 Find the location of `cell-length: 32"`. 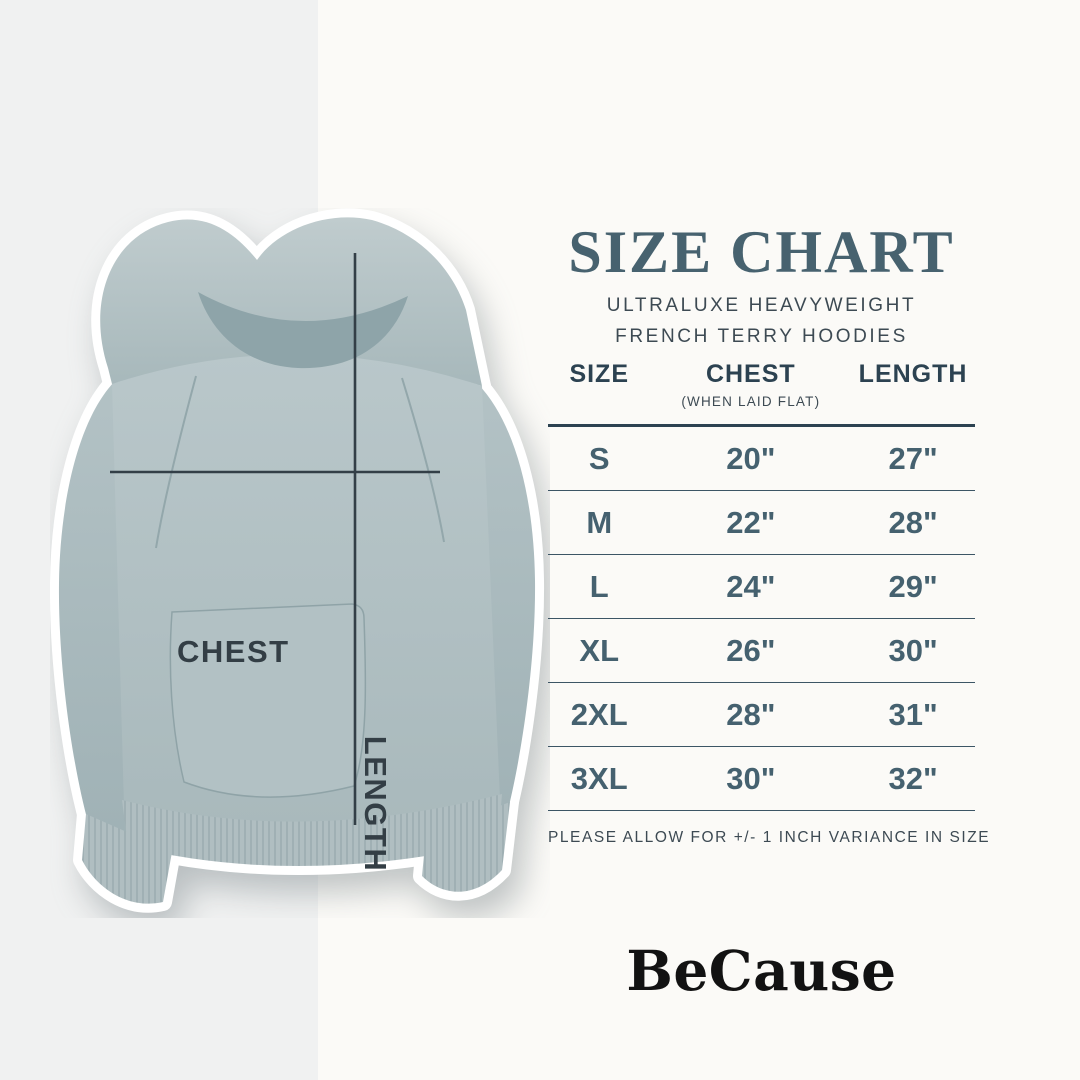

cell-length: 32" is located at coordinates (913, 778).